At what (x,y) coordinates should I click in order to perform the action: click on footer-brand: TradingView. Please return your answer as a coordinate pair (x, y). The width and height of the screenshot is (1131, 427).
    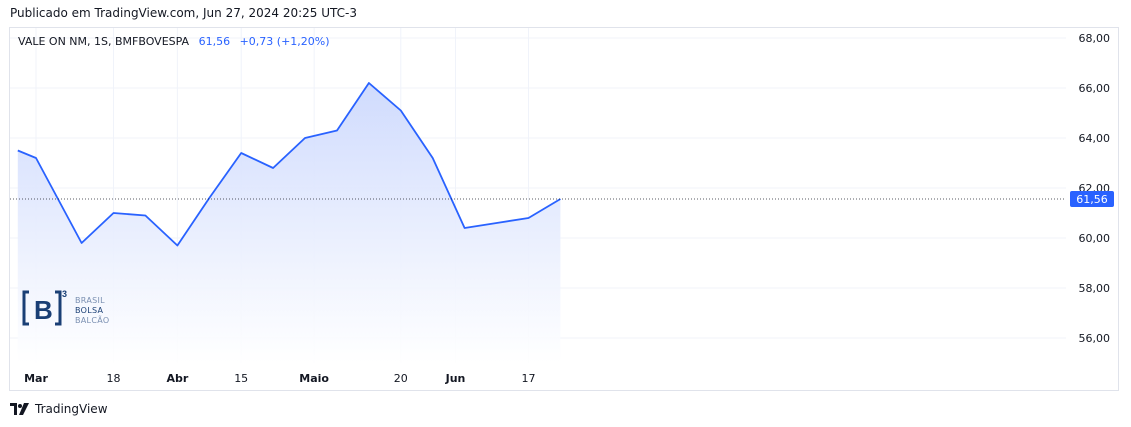
    Looking at the image, I should click on (59, 409).